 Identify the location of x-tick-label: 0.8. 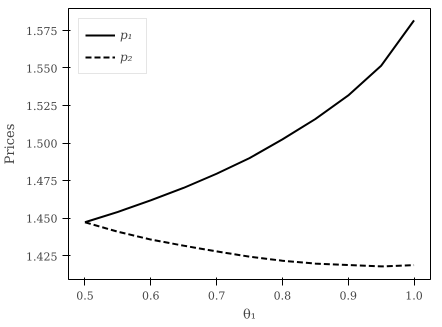
(283, 296).